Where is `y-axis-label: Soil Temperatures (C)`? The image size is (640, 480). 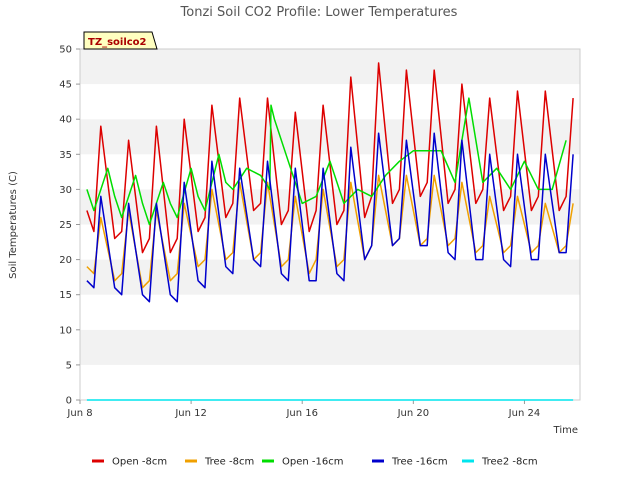
y-axis-label: Soil Temperatures (C) is located at coordinates (13, 225).